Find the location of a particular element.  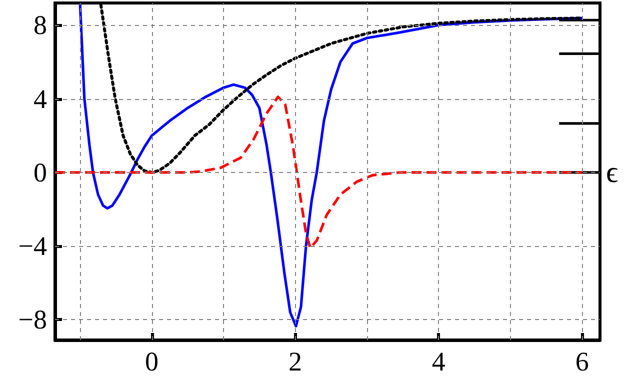

x-tick-label: 4 is located at coordinates (439, 361).